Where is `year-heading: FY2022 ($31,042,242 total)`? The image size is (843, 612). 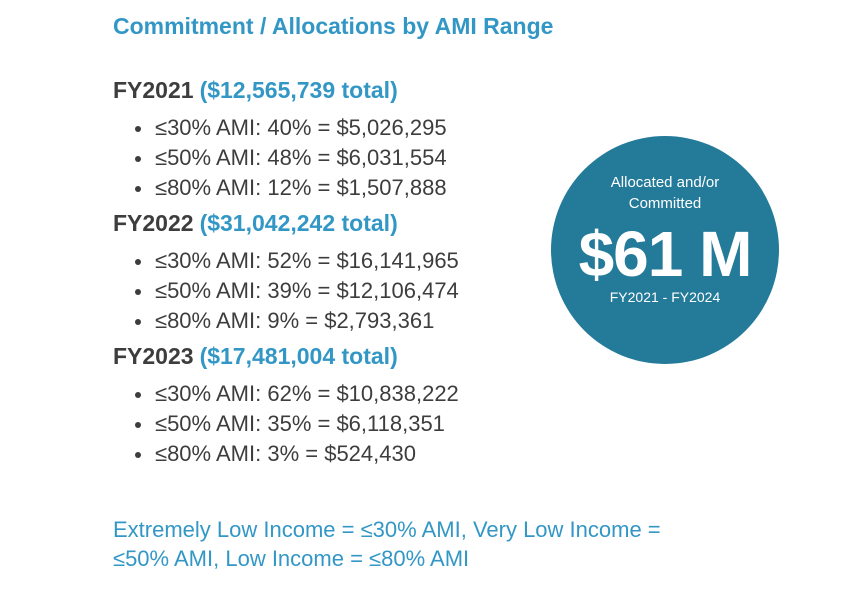 year-heading: FY2022 ($31,042,242 total) is located at coordinates (333, 223).